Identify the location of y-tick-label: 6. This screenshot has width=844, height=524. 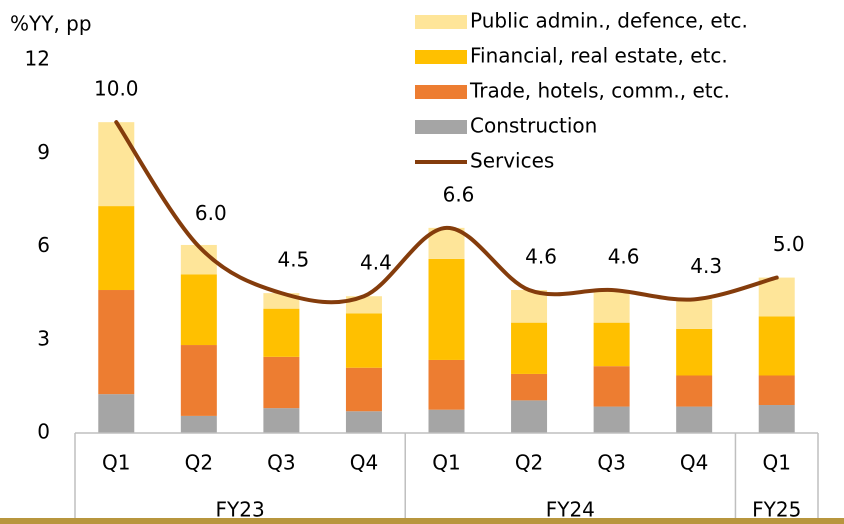
(43, 245).